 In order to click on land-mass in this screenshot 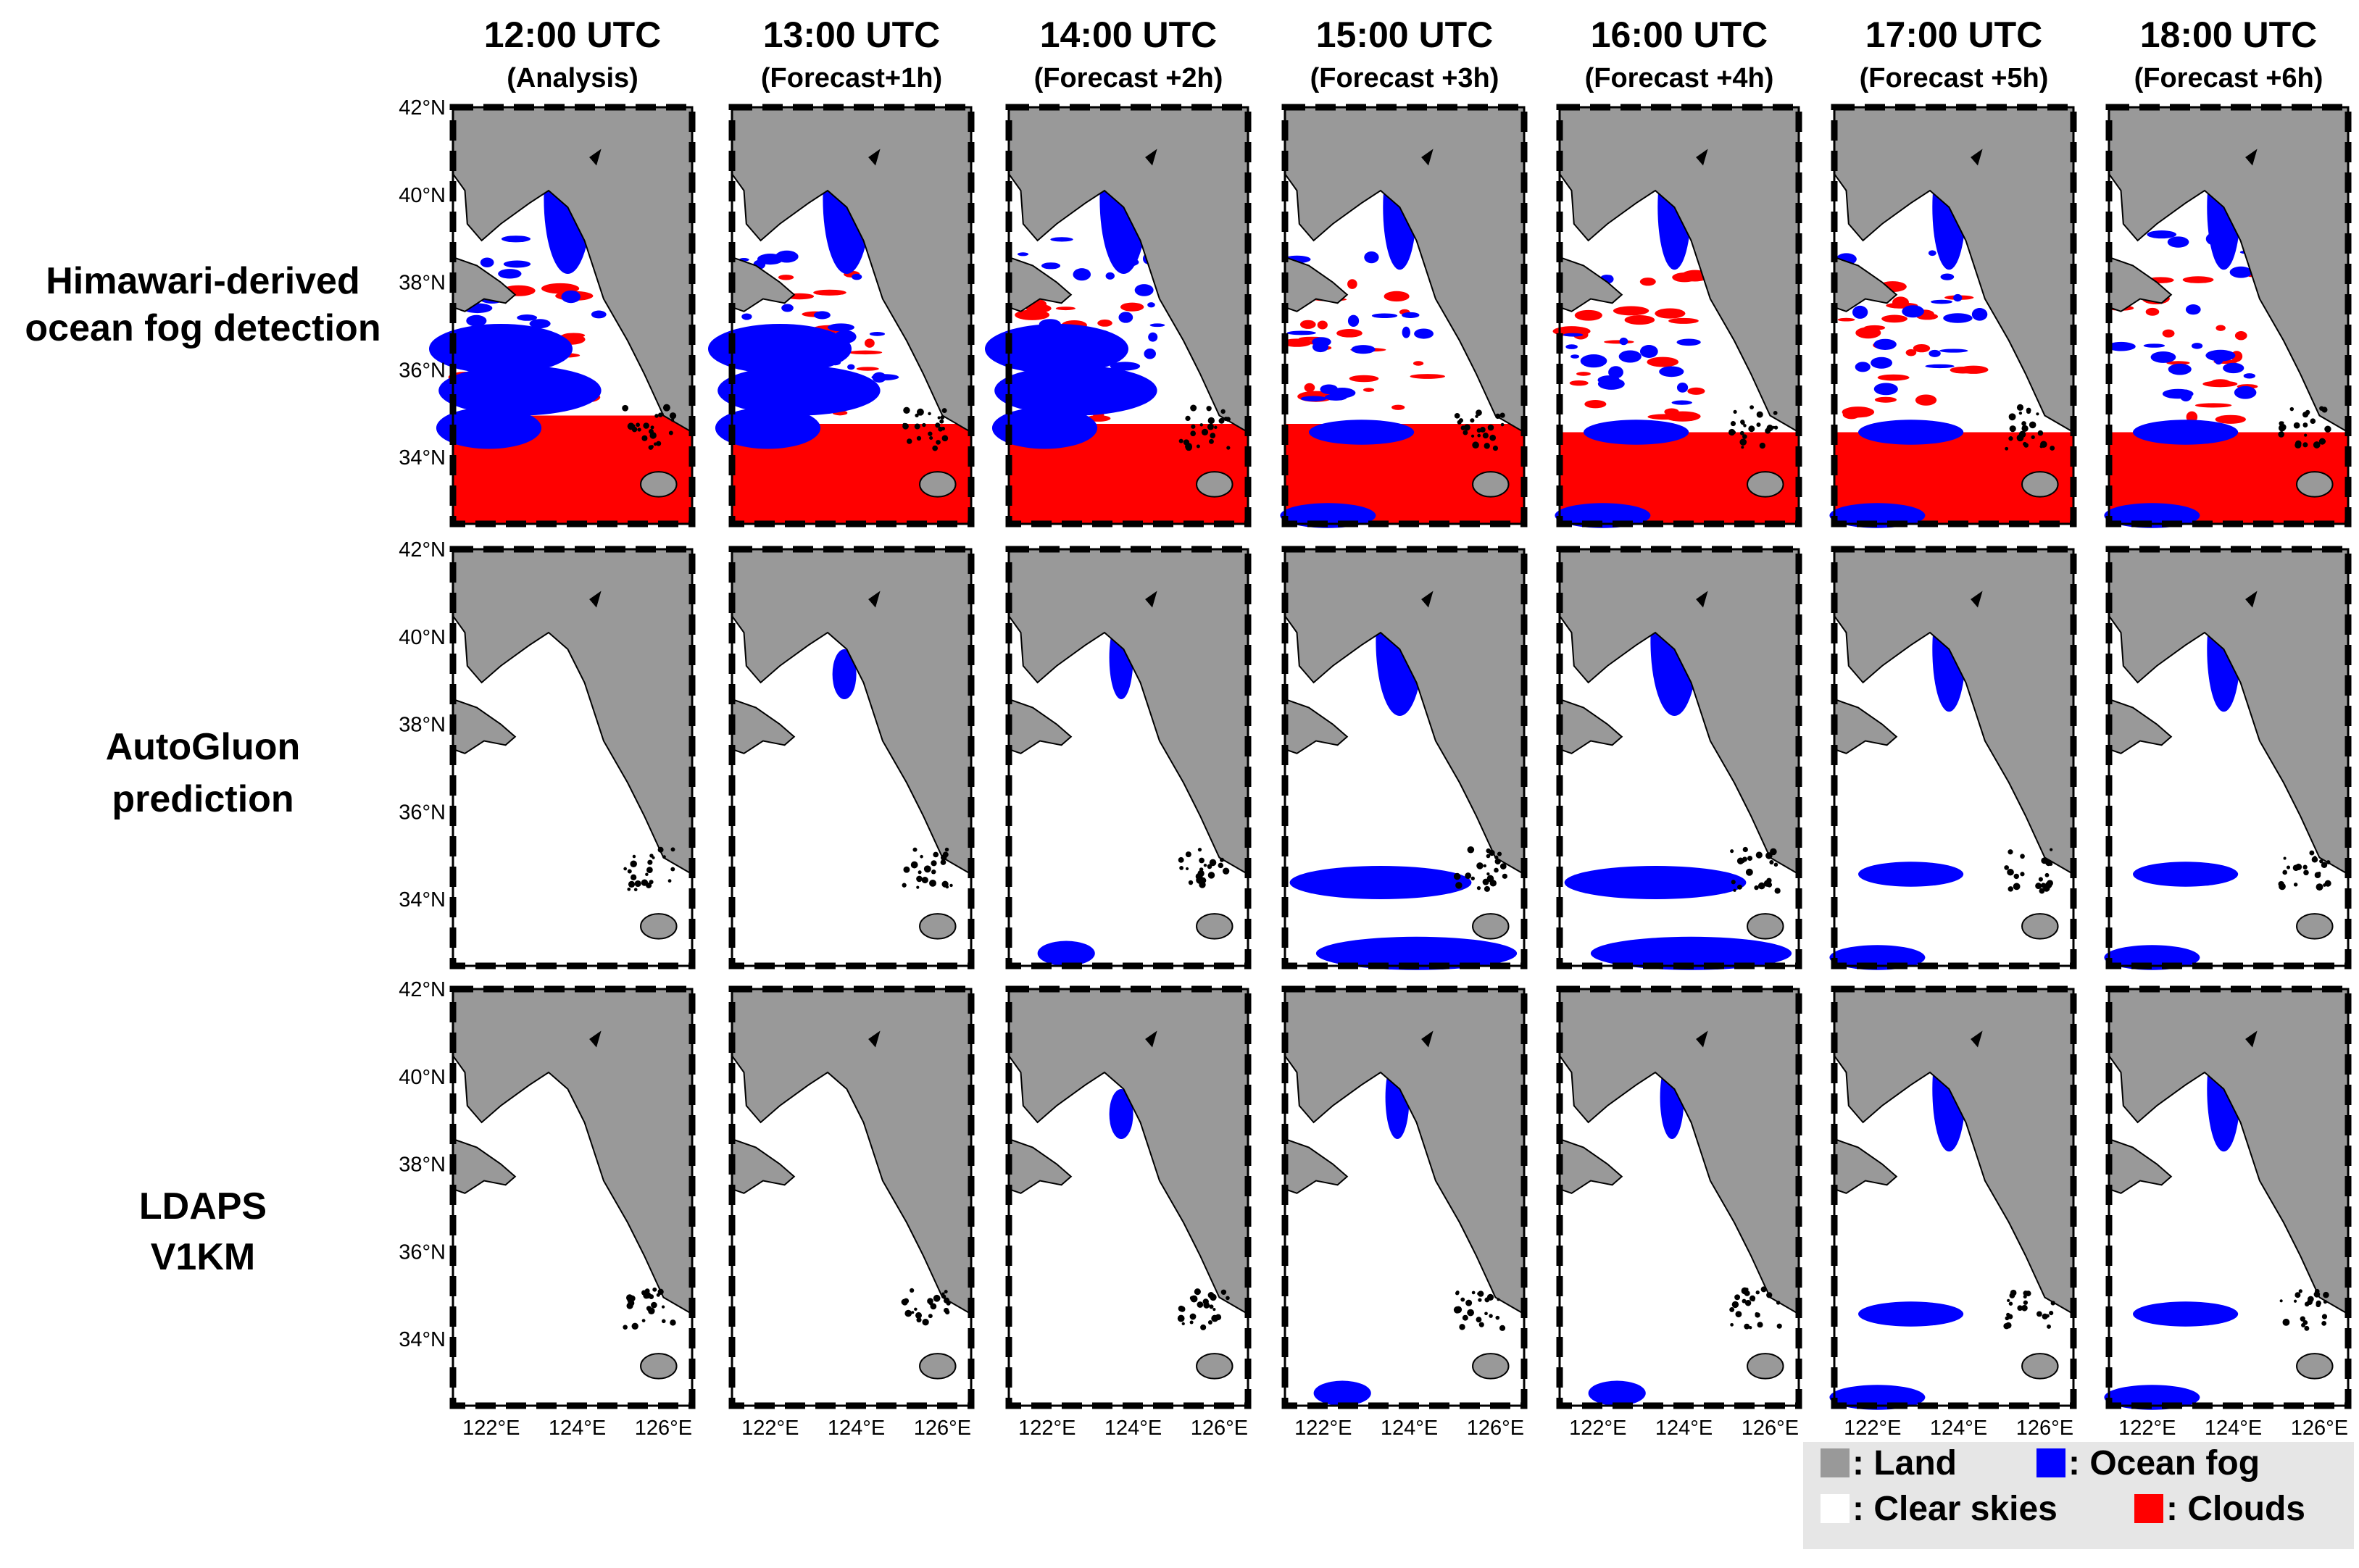, I will do `click(1954, 712)`.